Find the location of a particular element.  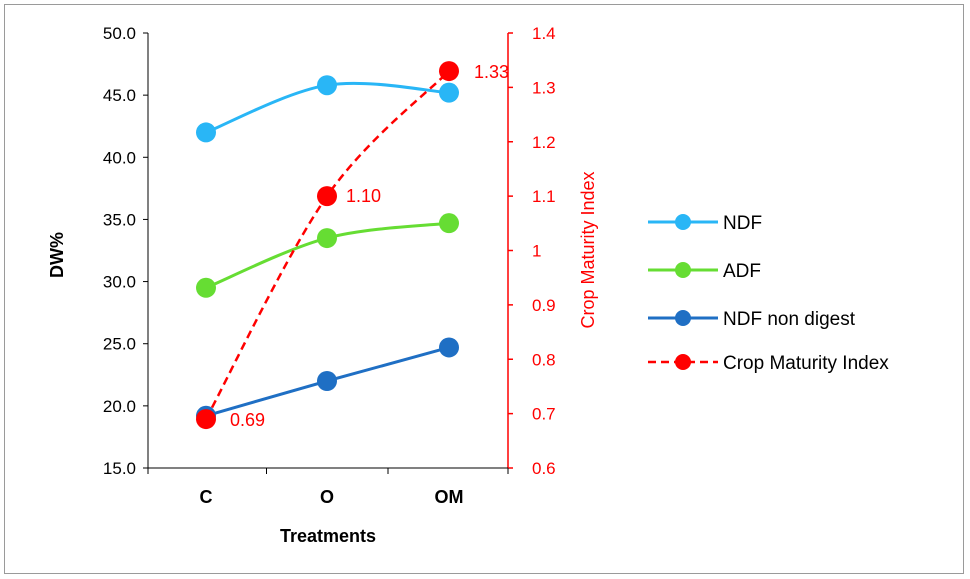

series-ndf is located at coordinates (327, 109).